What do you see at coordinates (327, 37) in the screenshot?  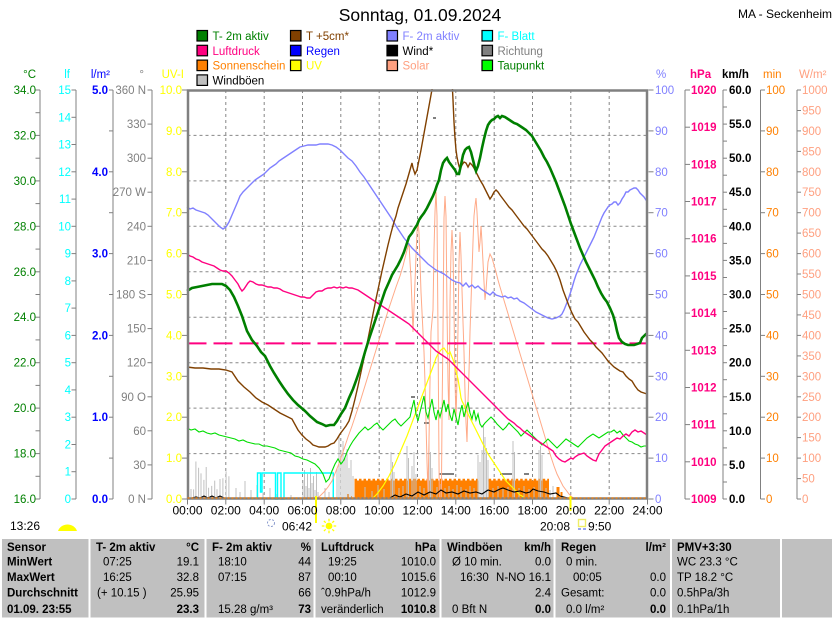 I see `svg-text: T +5cm*` at bounding box center [327, 37].